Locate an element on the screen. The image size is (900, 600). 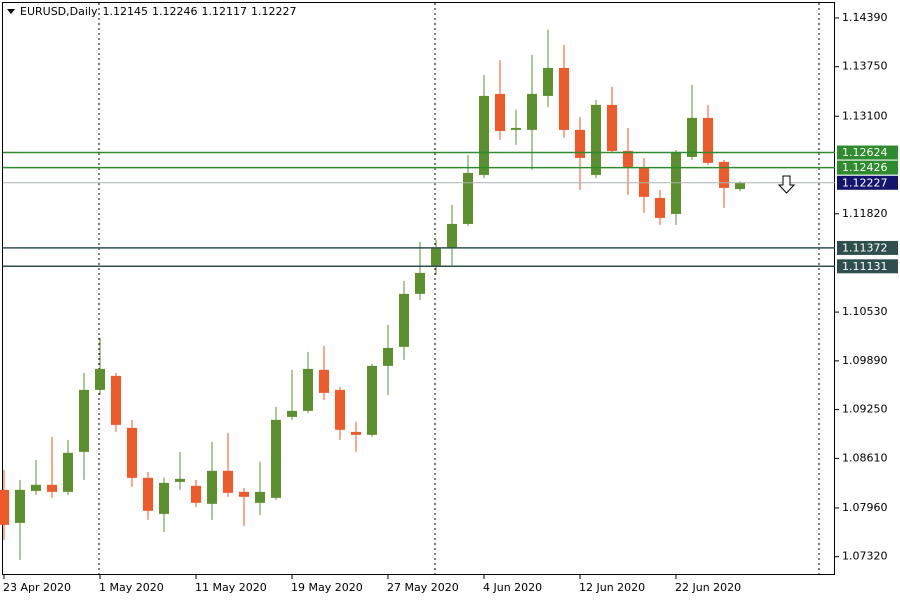
x-tick-label: 4 Jun 2020 is located at coordinates (512, 587).